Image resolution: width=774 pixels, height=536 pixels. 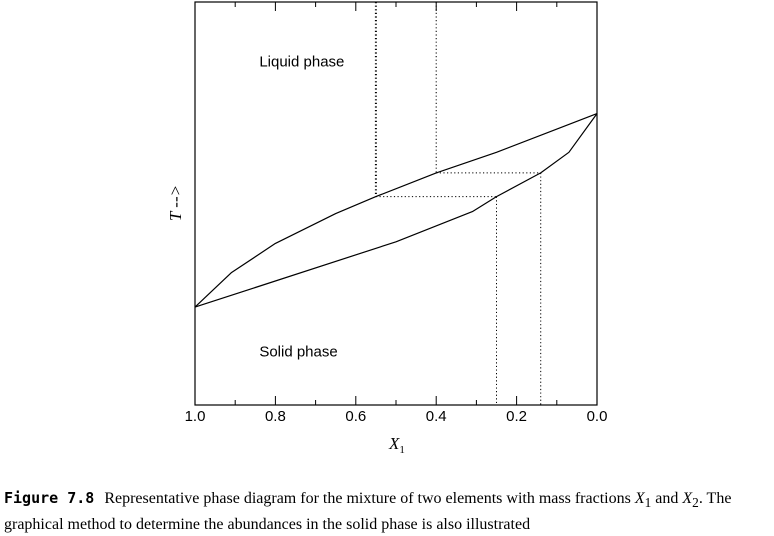 I want to click on solid-phase-label: Solid phase, so click(x=298, y=352).